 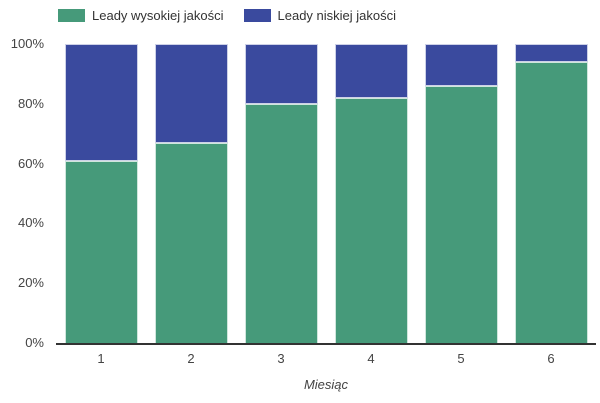 I want to click on x-tick-label: 4, so click(x=371, y=358).